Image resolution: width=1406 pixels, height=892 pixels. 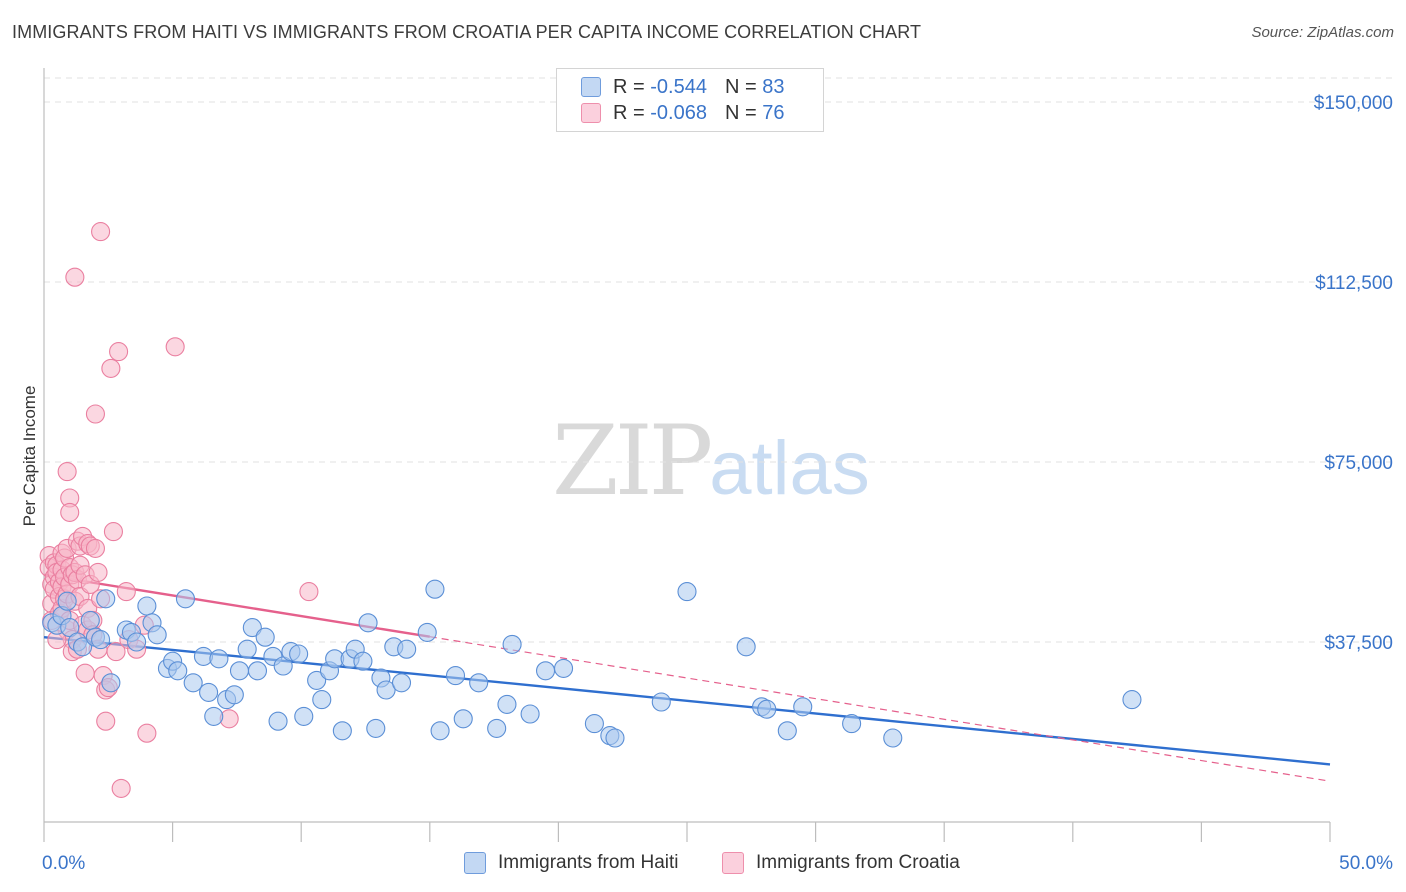 I want to click on haiti-trend-line, so click(x=687, y=701).